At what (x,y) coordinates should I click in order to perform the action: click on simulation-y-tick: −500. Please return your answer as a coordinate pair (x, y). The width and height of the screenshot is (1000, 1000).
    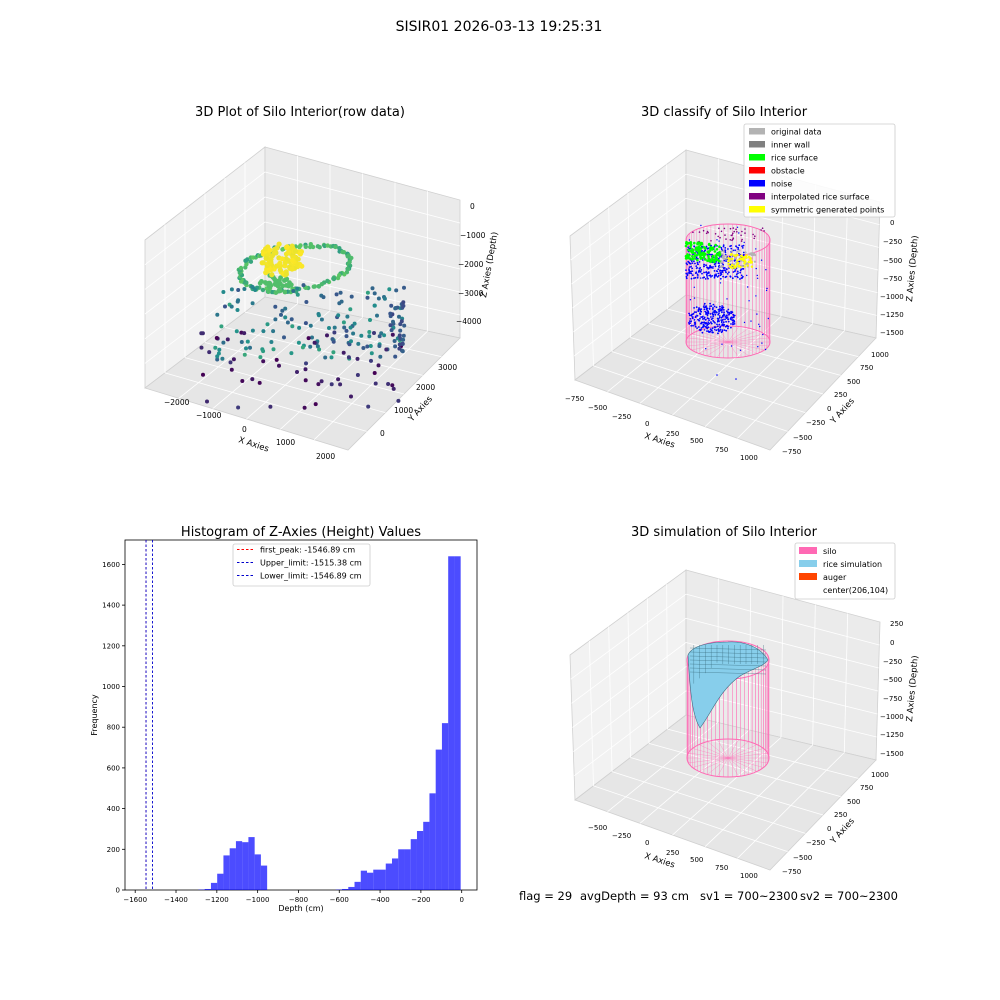
    Looking at the image, I should click on (802, 858).